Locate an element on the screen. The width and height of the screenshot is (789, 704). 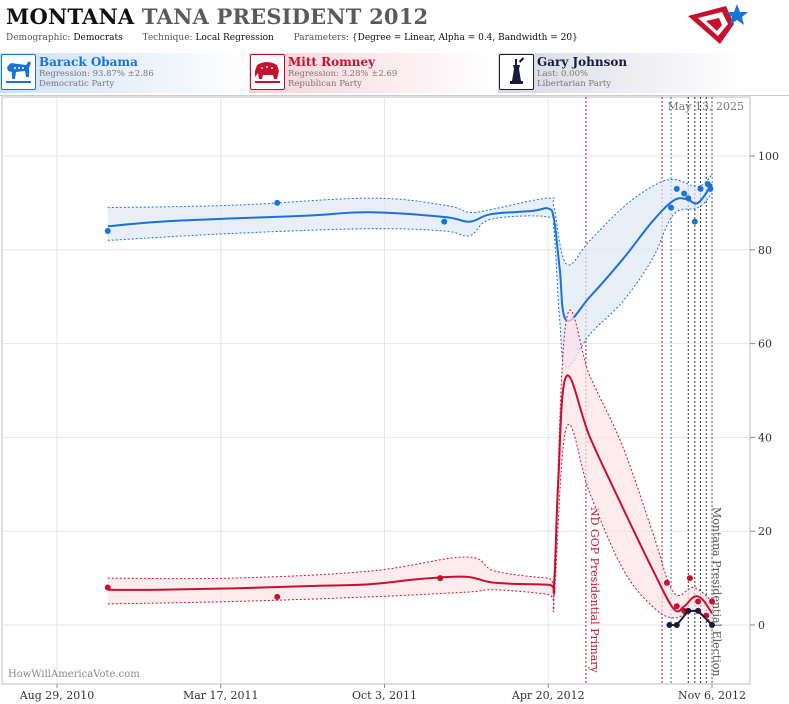
y-tick-label: 40 is located at coordinates (765, 437).